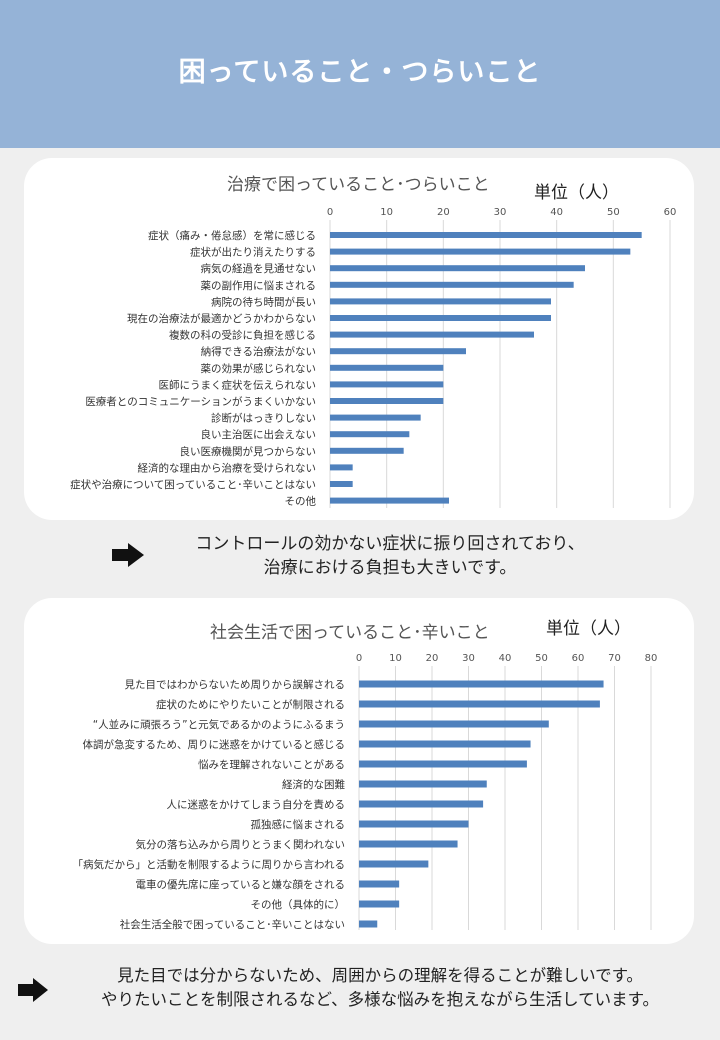 This screenshot has width=720, height=1040. Describe the element at coordinates (242, 335) in the screenshot. I see `category-label: 複数の科の受診に負担を感じる` at that location.